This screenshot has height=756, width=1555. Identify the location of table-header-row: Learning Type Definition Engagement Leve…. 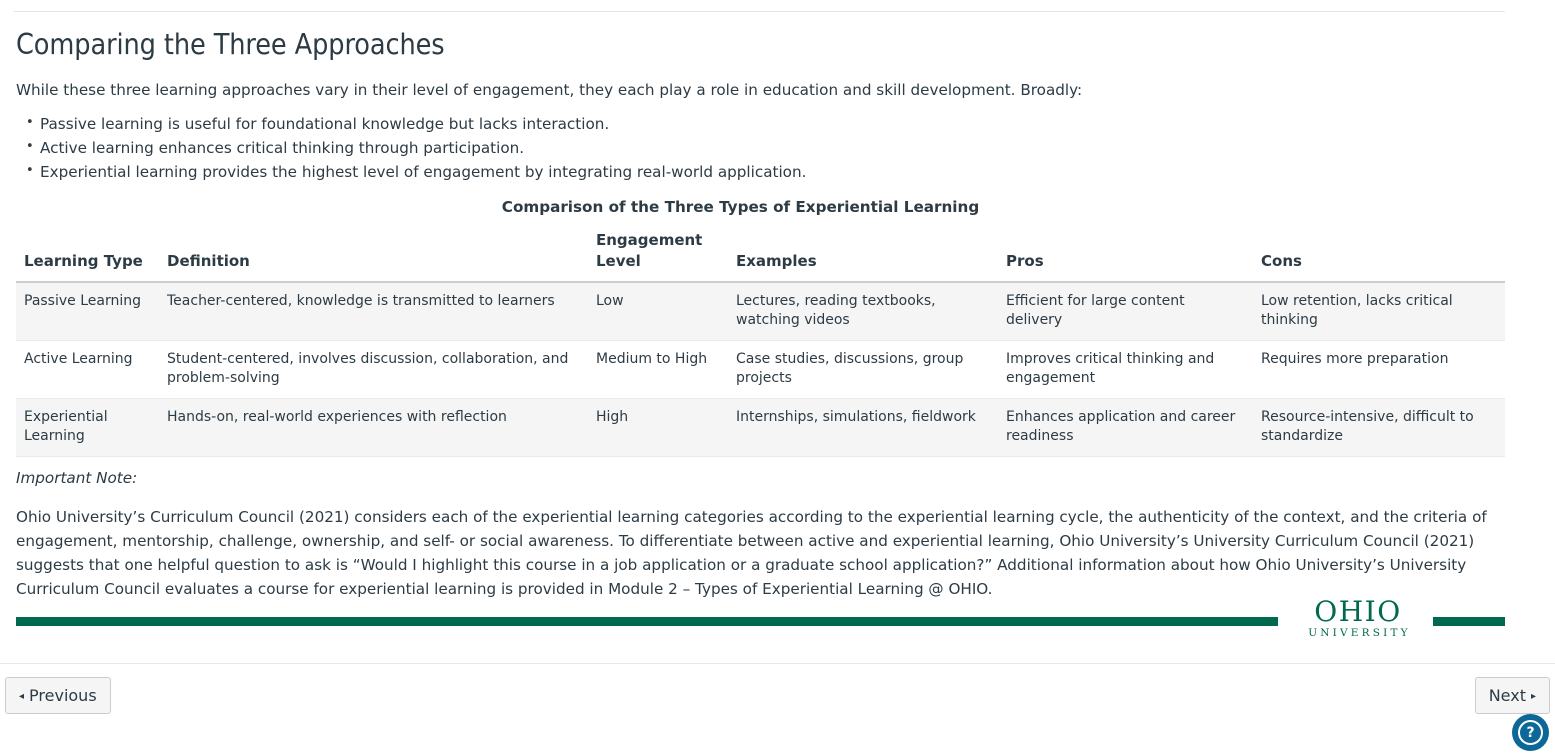
(760, 252).